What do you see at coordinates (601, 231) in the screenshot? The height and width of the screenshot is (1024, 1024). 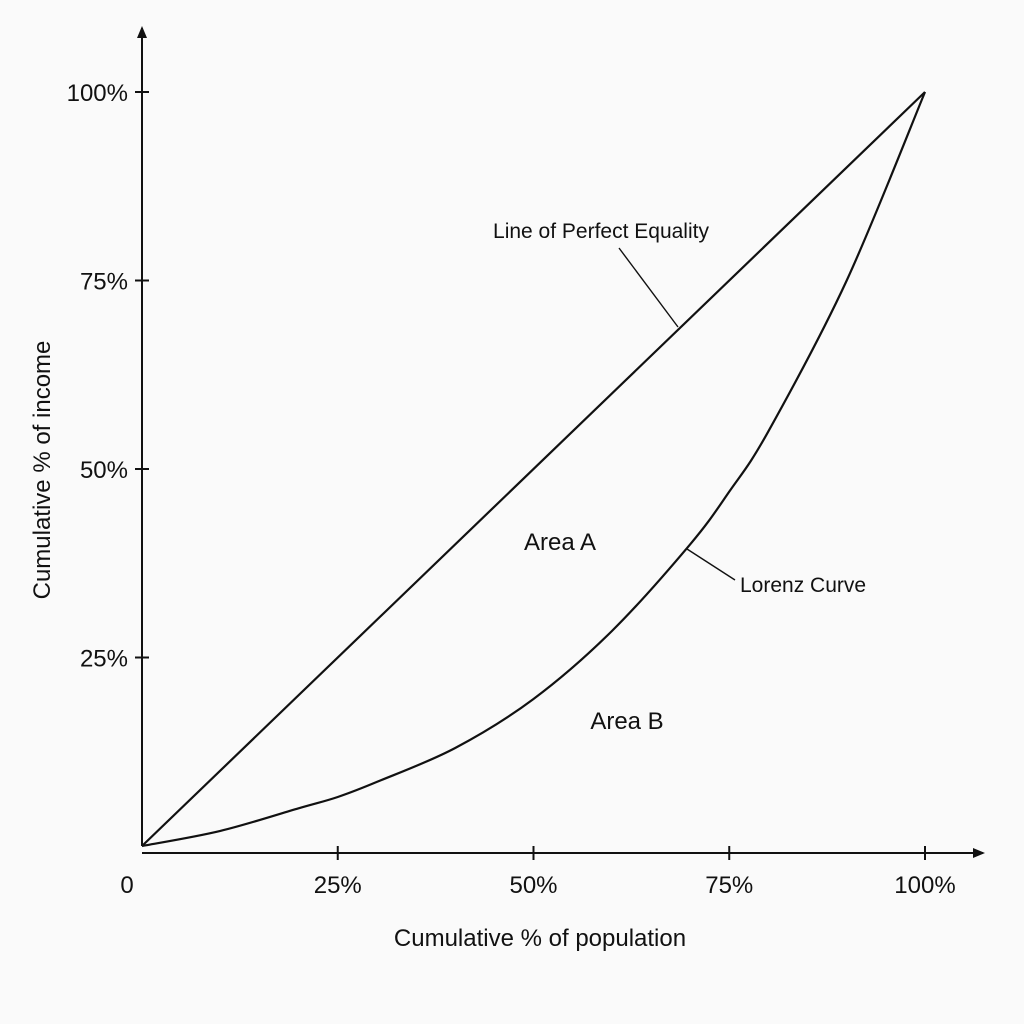 I see `equality-line-label: Line of Perfect Equality` at bounding box center [601, 231].